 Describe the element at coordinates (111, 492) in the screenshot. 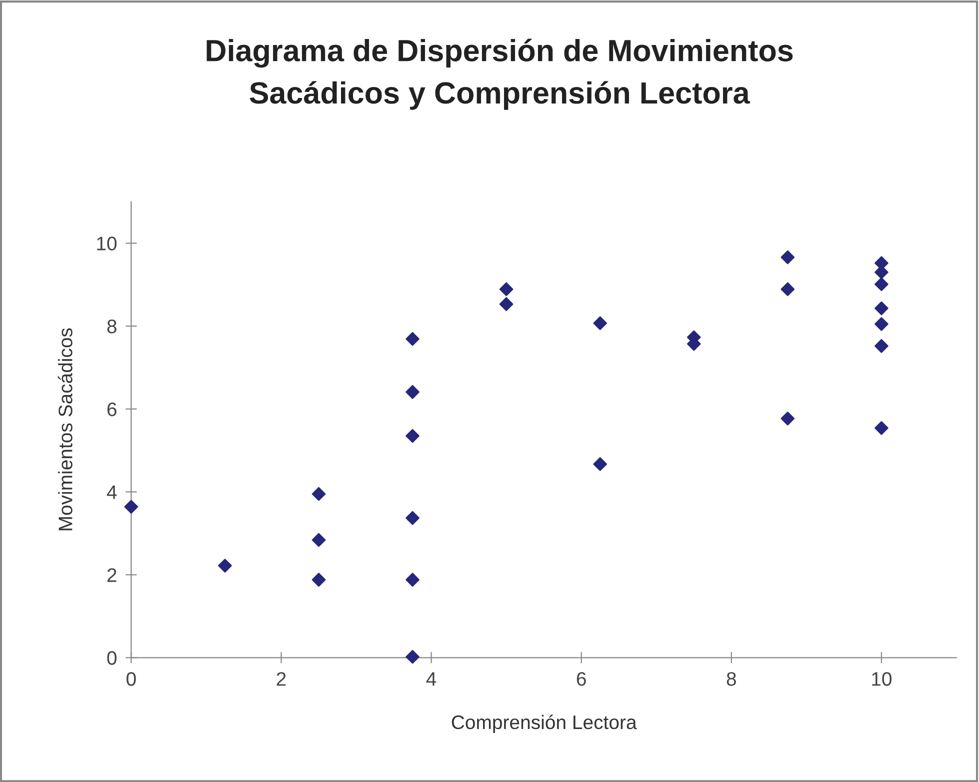

I see `y-tick-label: 4` at that location.